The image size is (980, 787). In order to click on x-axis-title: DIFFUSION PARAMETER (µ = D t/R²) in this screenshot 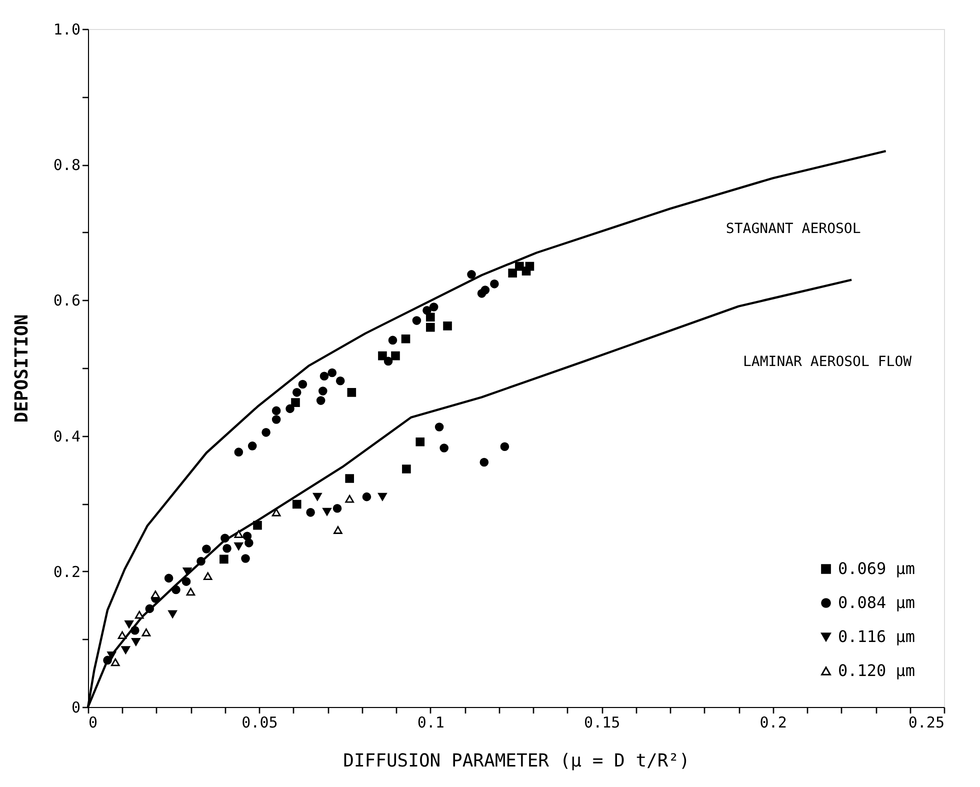, I will do `click(516, 761)`.